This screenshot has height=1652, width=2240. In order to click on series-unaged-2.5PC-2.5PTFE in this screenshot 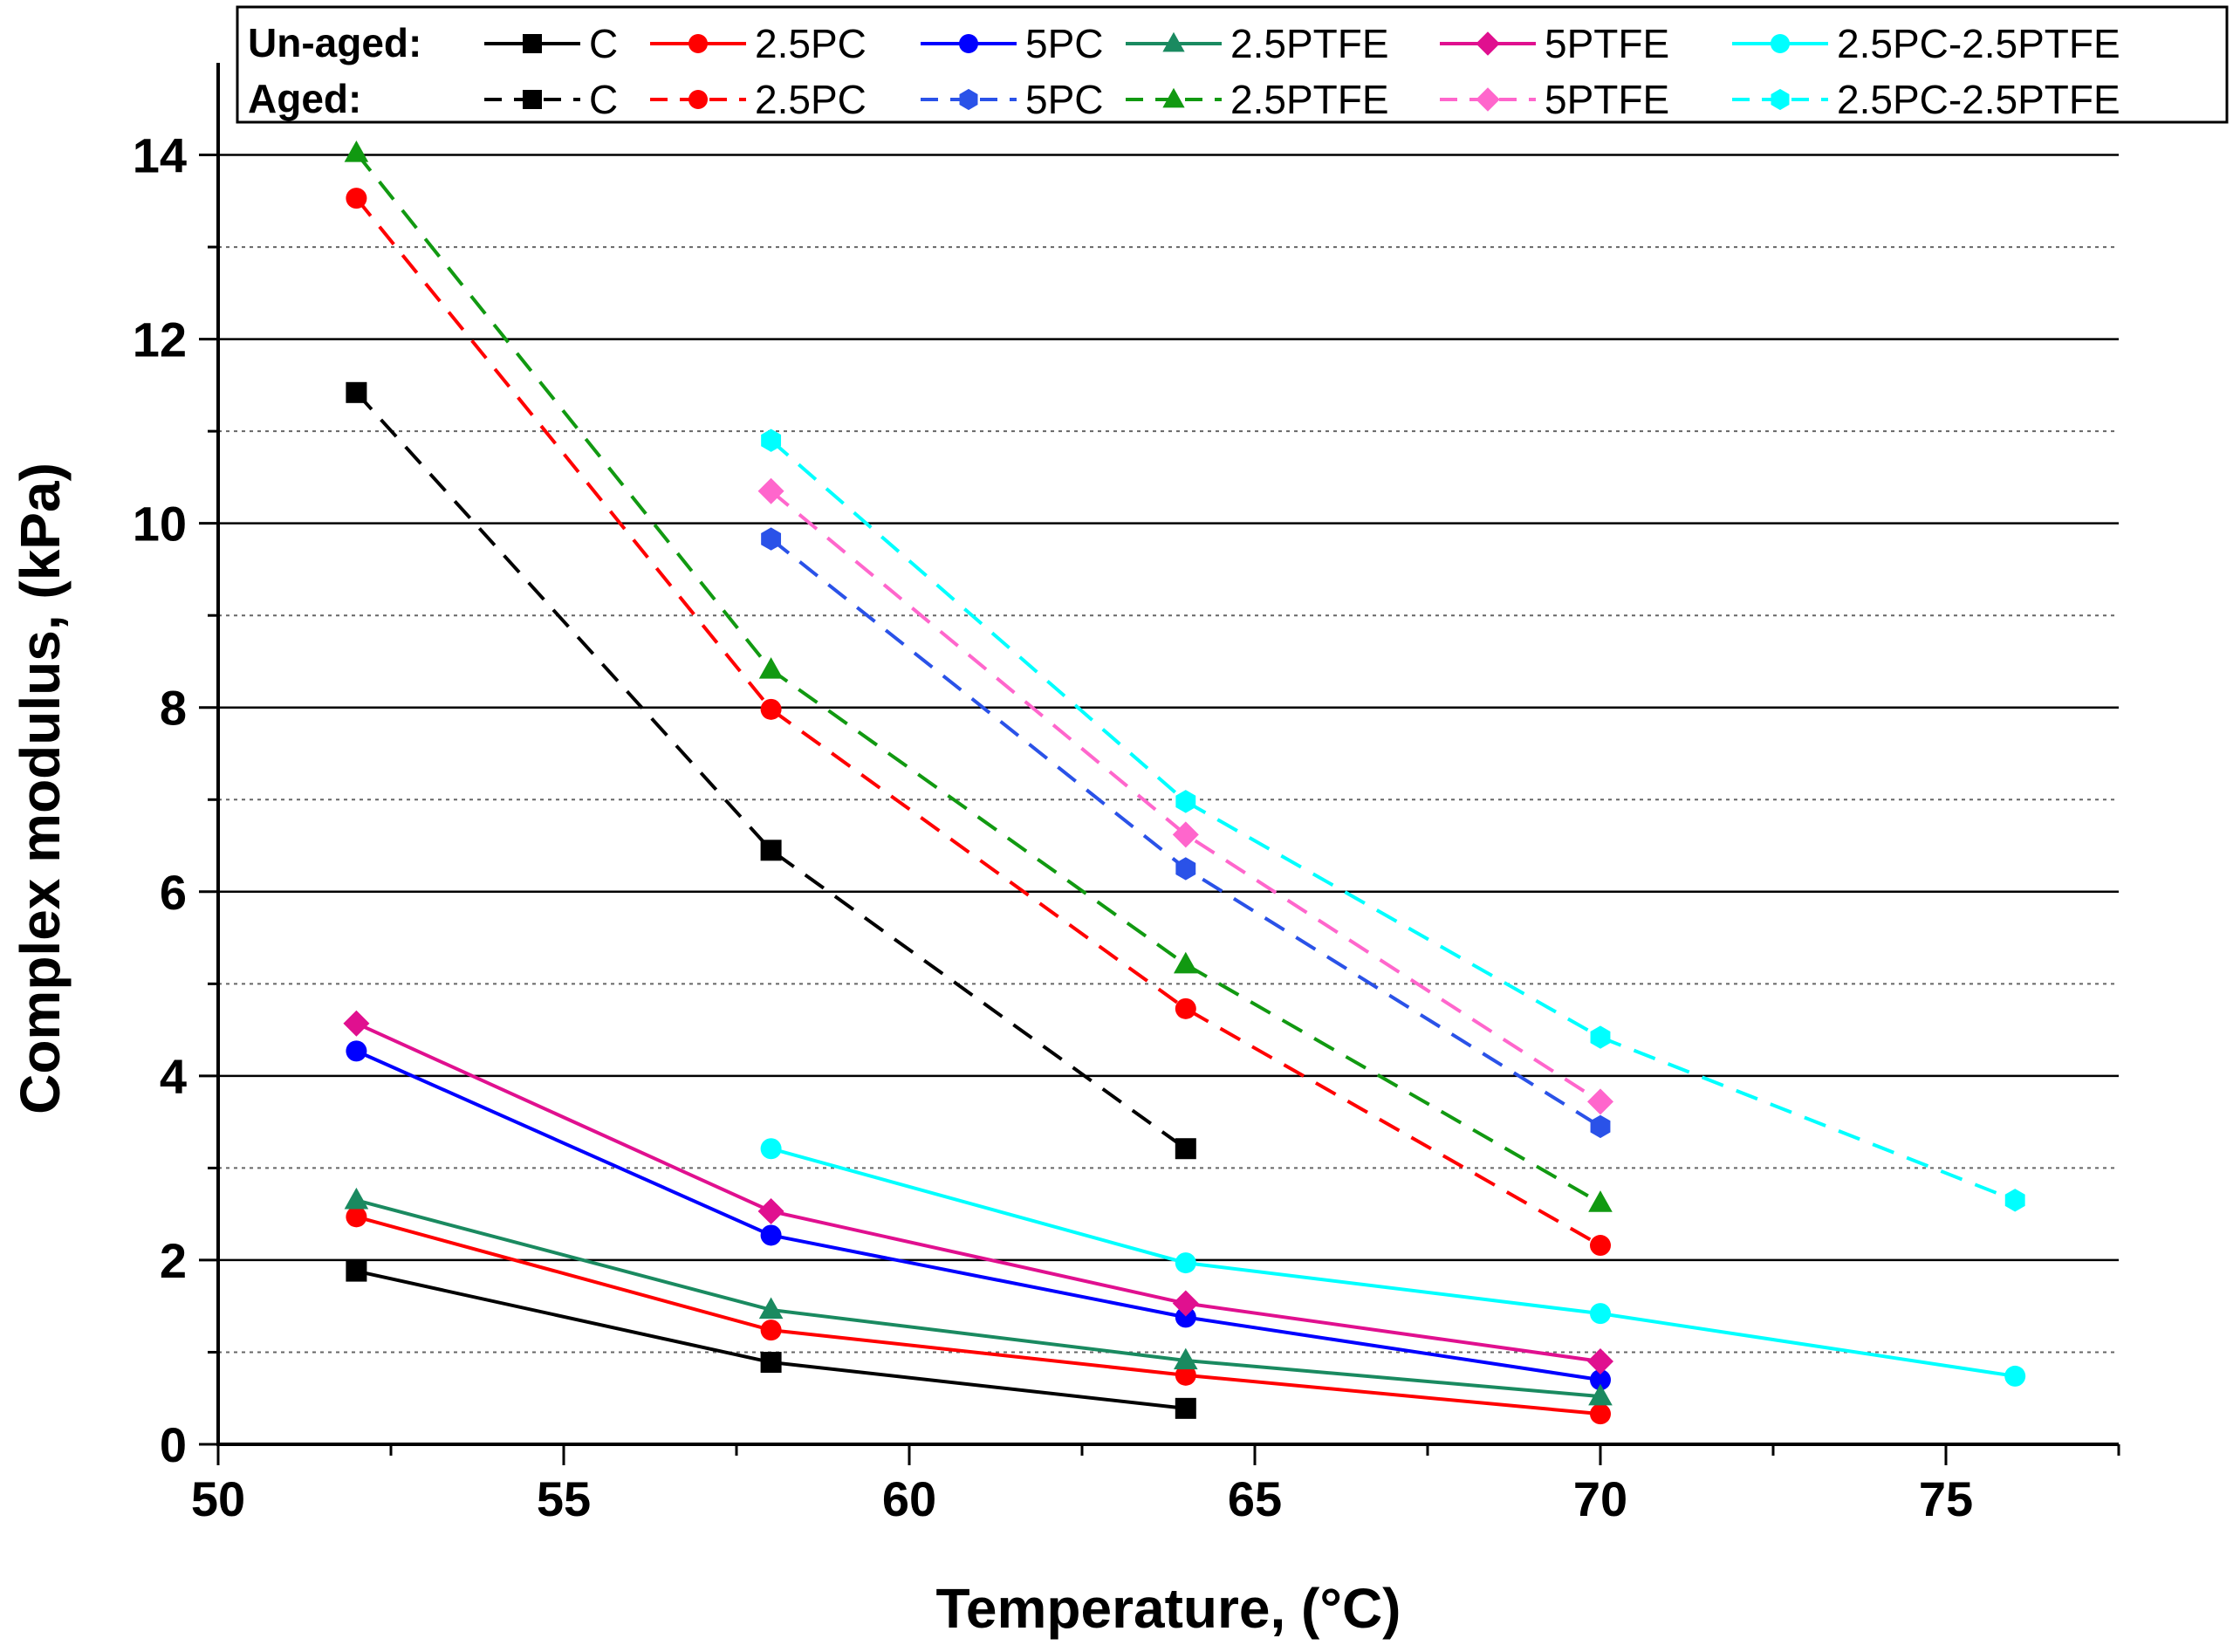, I will do `click(1393, 1262)`.